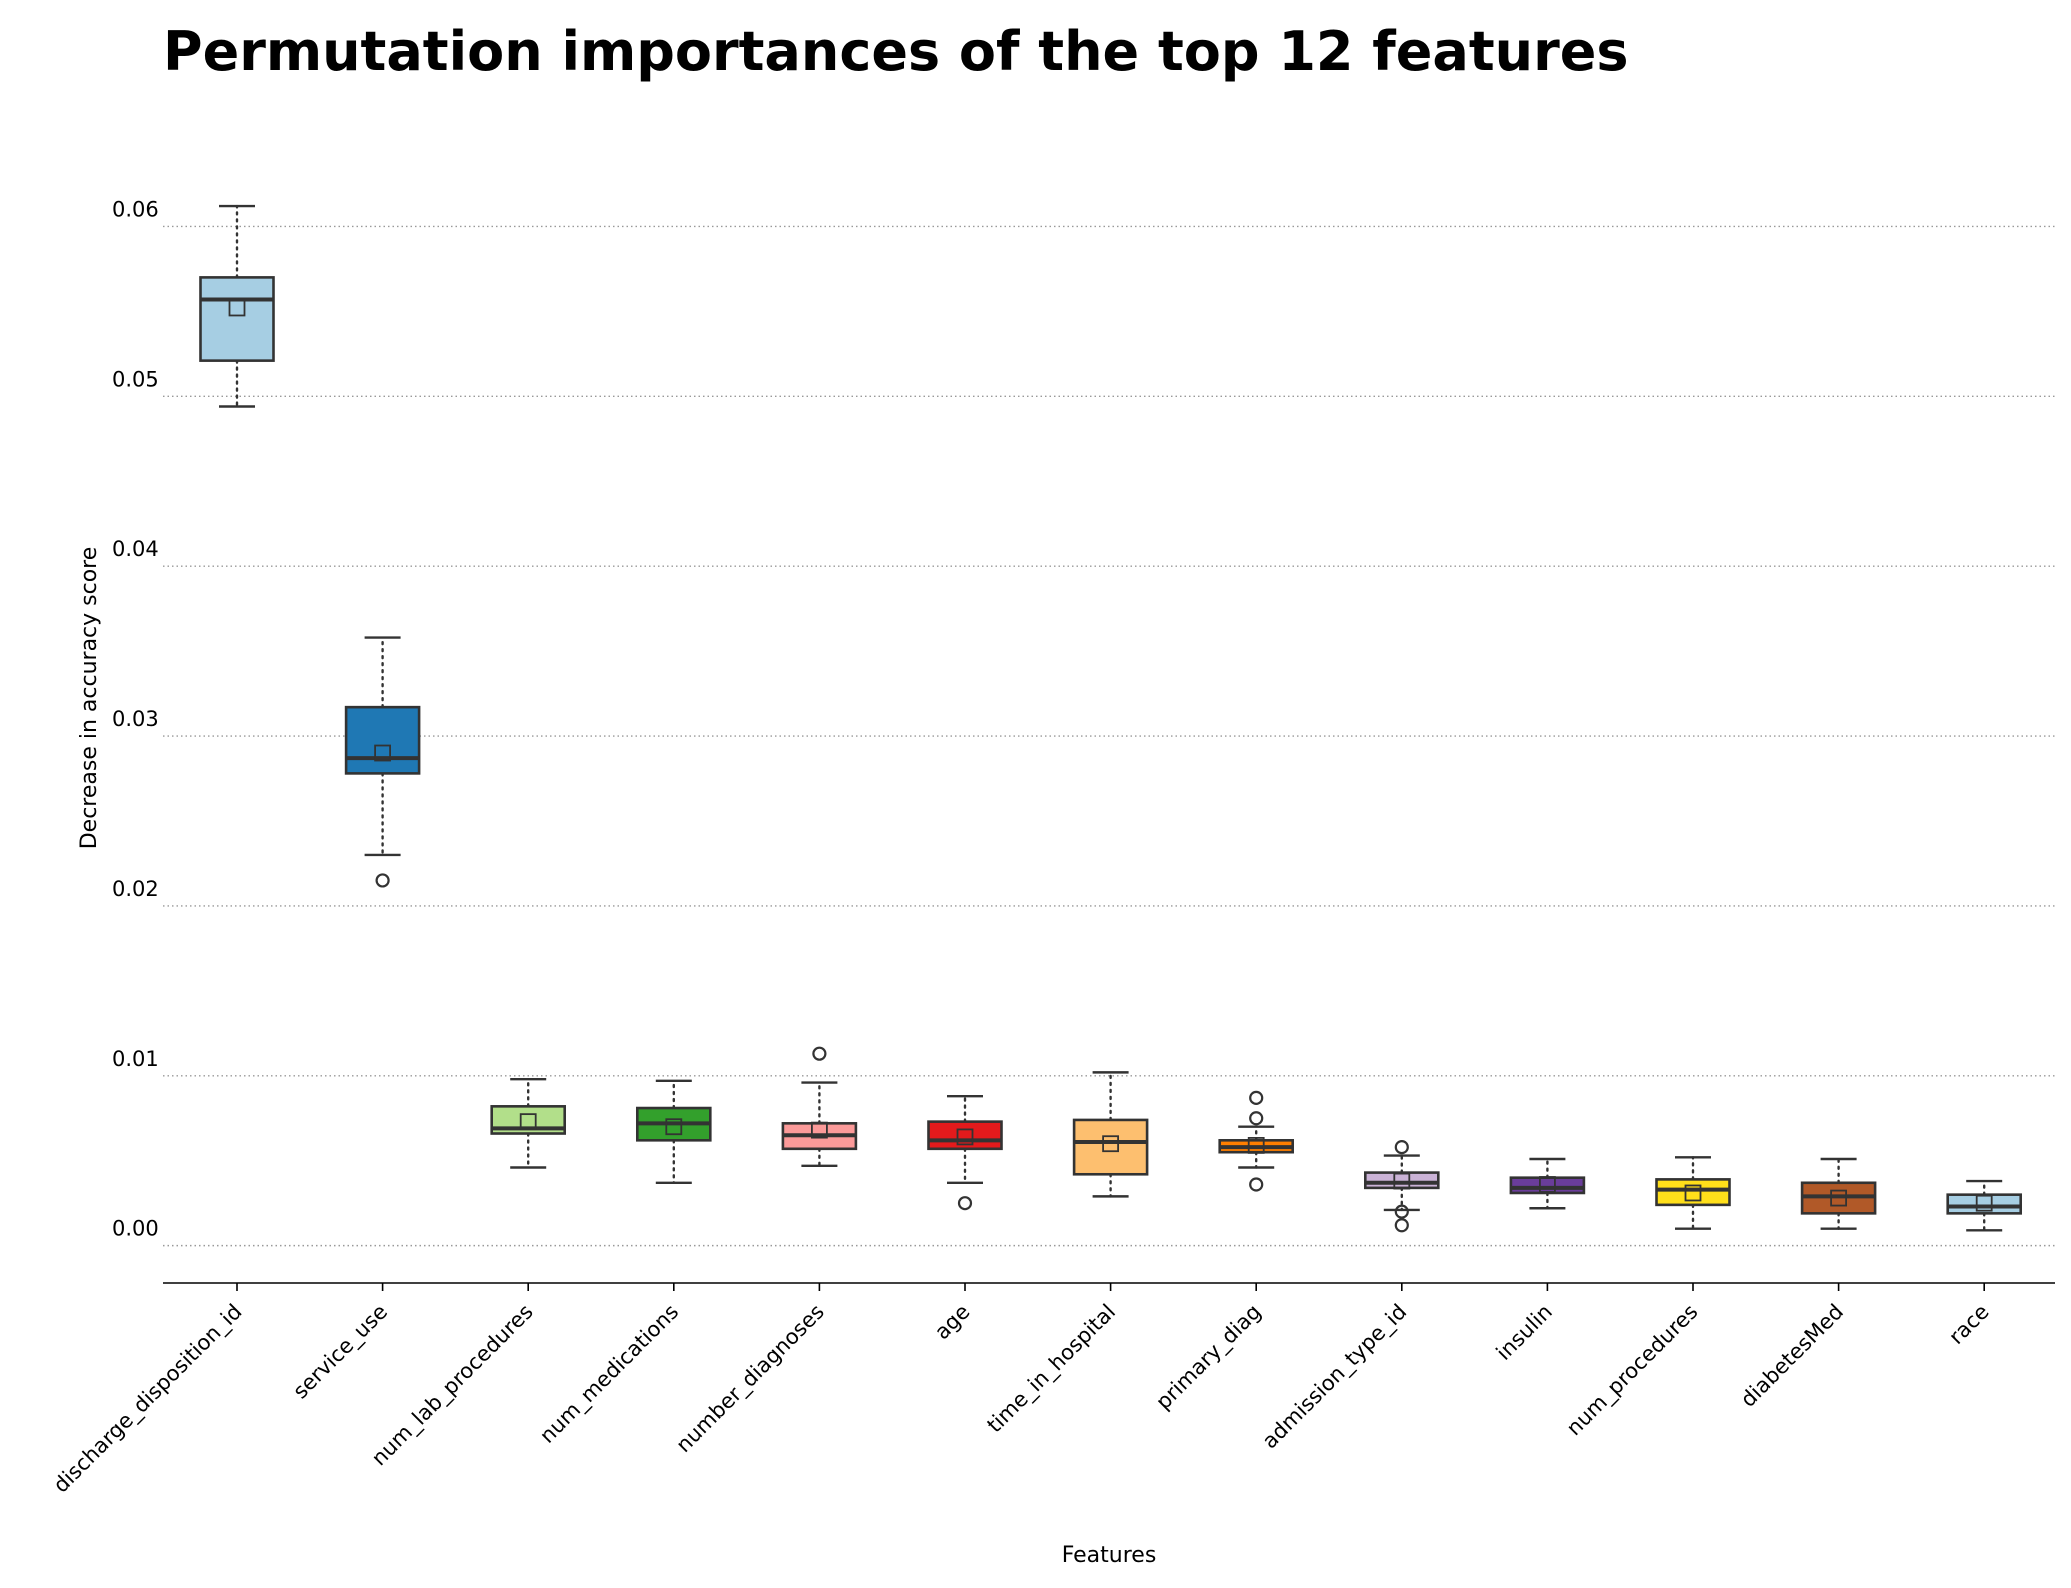 This screenshot has height=1588, width=2071. I want to click on y-tick-labels: 0.00 0.01 0.02 0.03 0.04 0.05 0.06, so click(135, 718).